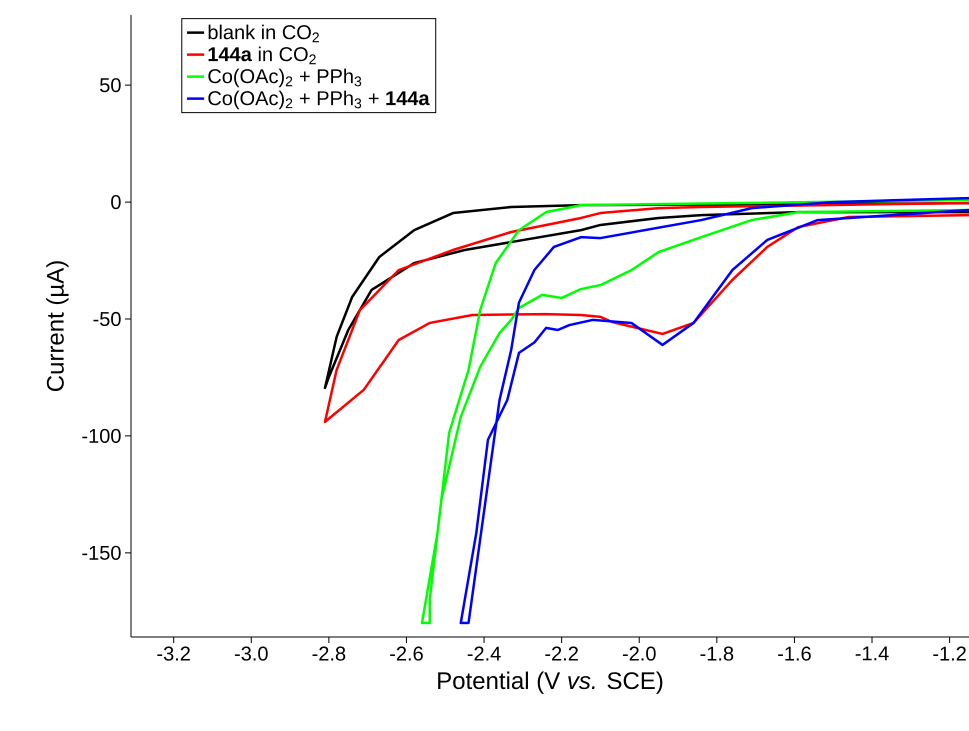  Describe the element at coordinates (329, 653) in the screenshot. I see `x-tick-label: -2.8` at that location.